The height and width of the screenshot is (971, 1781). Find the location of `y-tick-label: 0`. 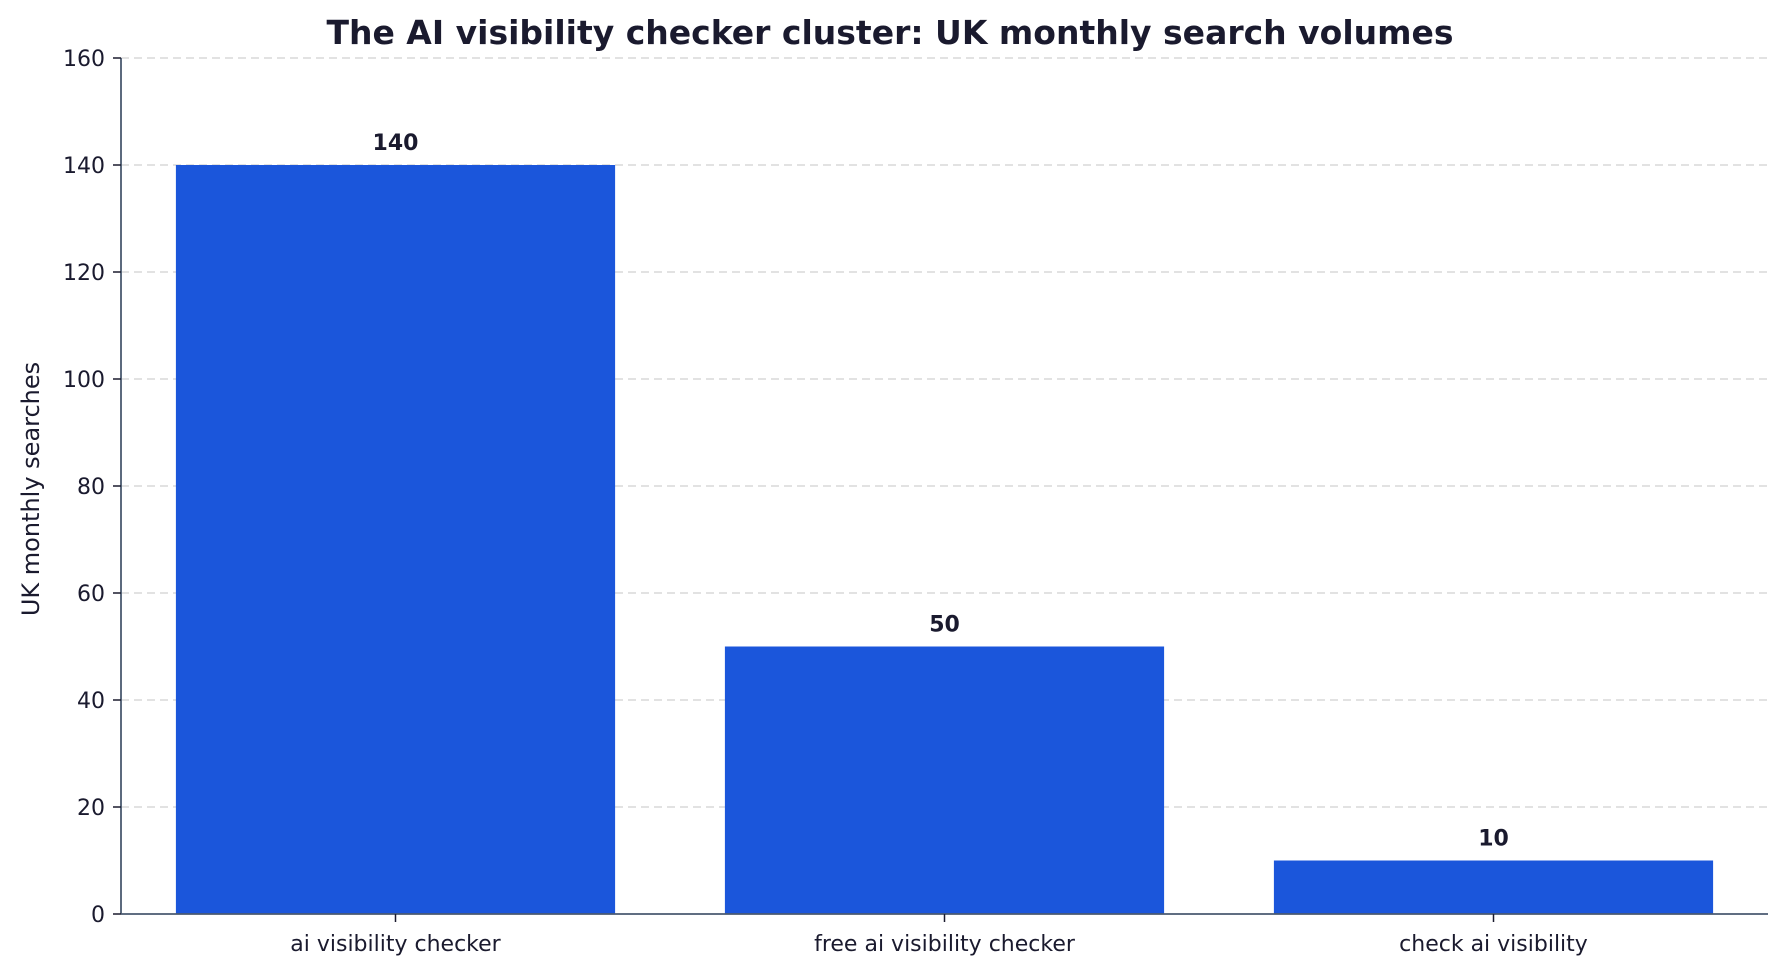

y-tick-label: 0 is located at coordinates (98, 915).